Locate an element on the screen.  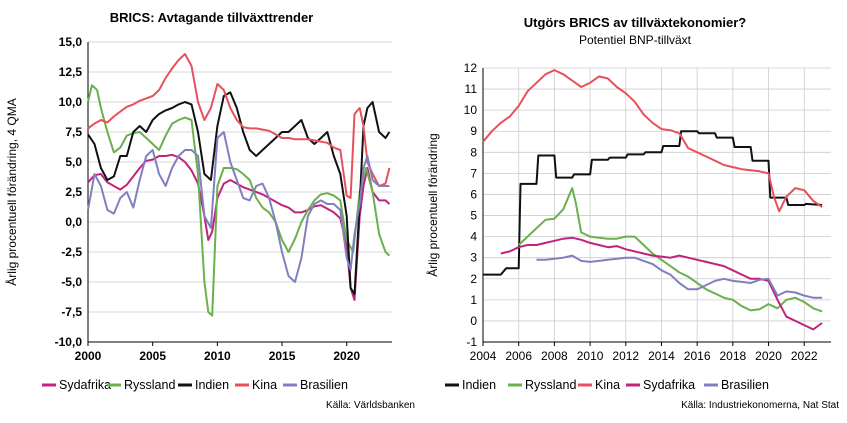
left-legend-entry: Kina is located at coordinates (264, 385).